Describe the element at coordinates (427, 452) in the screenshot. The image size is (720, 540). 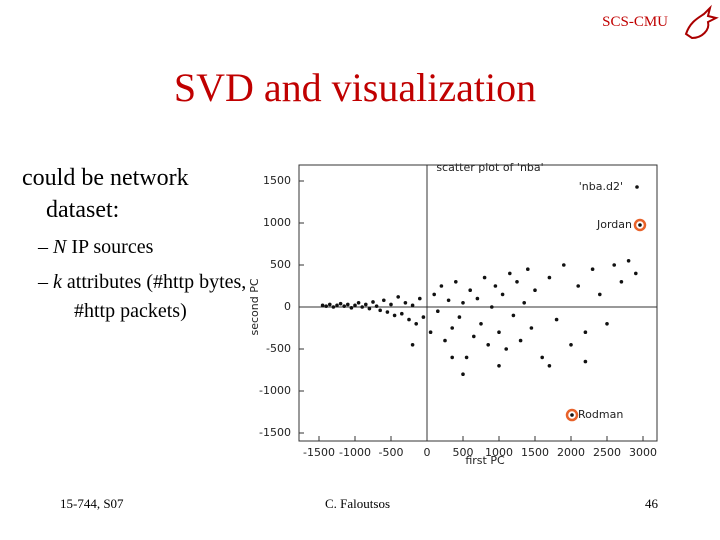
I see `x-tick-label: 0` at that location.